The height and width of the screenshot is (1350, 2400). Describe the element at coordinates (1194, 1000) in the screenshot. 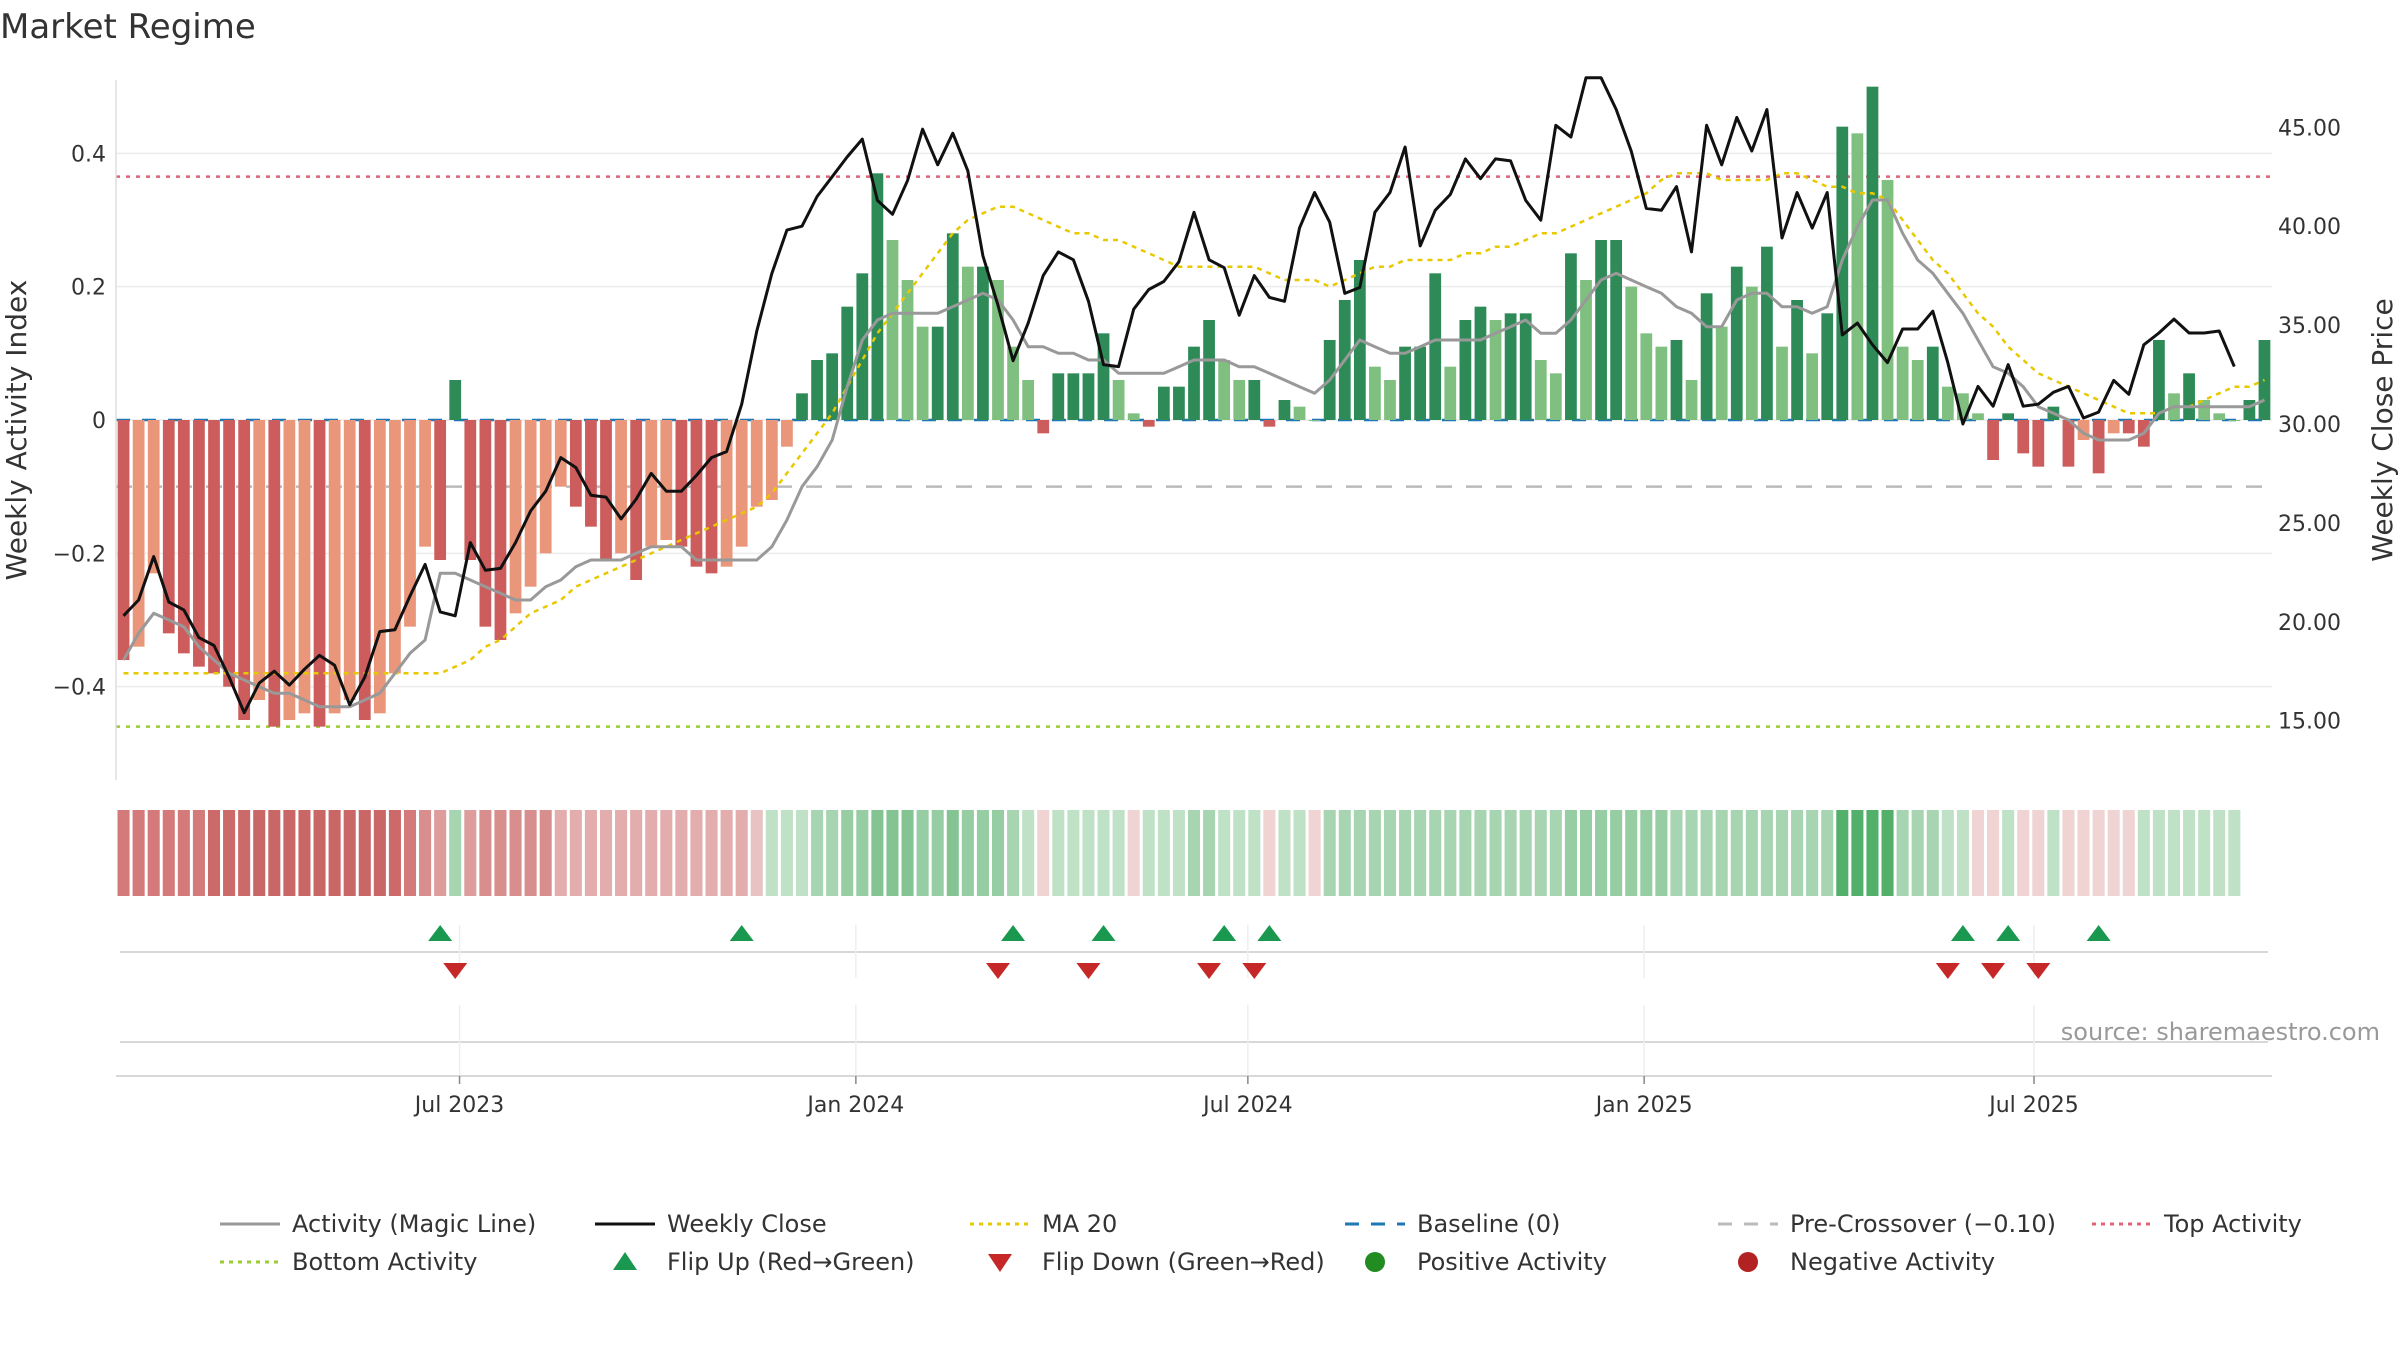

I see `flip-markers` at that location.